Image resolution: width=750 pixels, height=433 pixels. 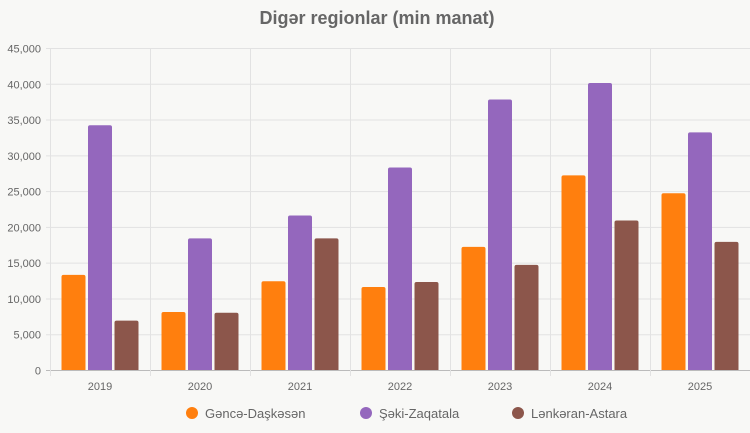 I want to click on x-tick-label: 2022, so click(x=400, y=387).